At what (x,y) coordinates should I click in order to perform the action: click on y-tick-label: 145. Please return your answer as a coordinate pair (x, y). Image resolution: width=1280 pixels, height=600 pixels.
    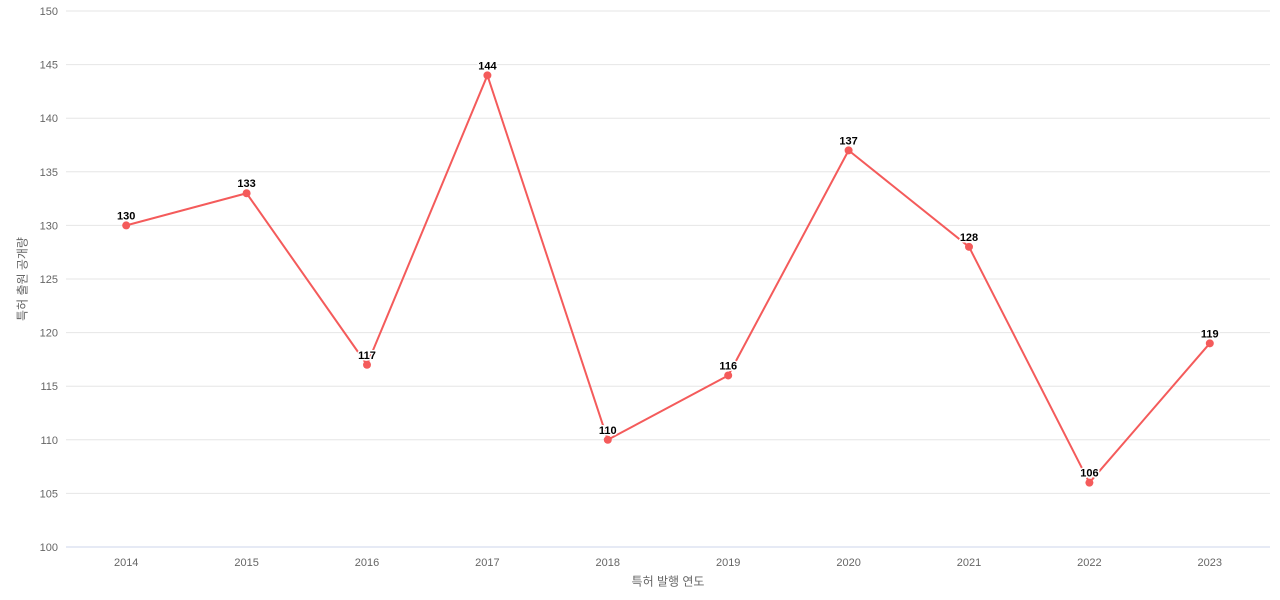
    Looking at the image, I should click on (49, 66).